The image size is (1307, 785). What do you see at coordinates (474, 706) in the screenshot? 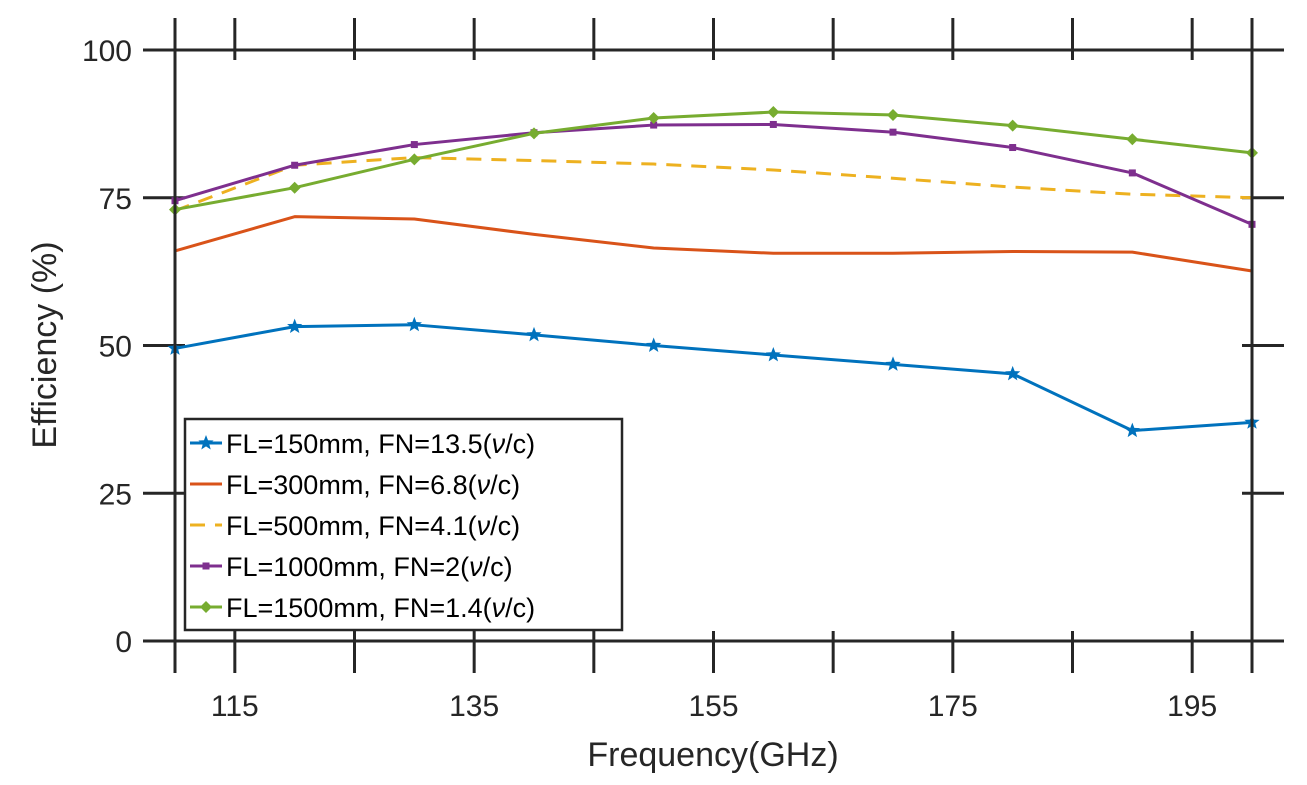
I see `x-tick-label-1: 135` at bounding box center [474, 706].